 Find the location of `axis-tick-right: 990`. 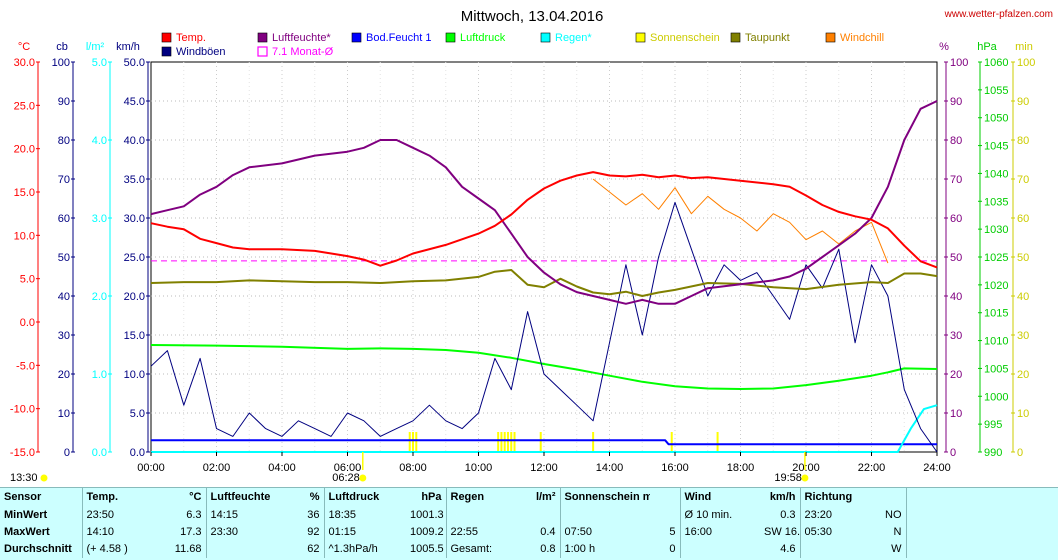

axis-tick-right: 990 is located at coordinates (993, 453).